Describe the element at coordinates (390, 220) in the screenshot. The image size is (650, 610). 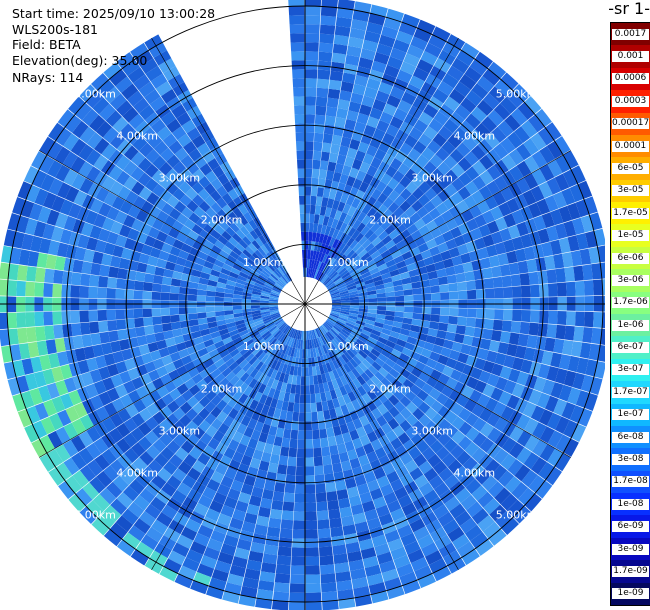
I see `ring-label: 2.00km` at that location.